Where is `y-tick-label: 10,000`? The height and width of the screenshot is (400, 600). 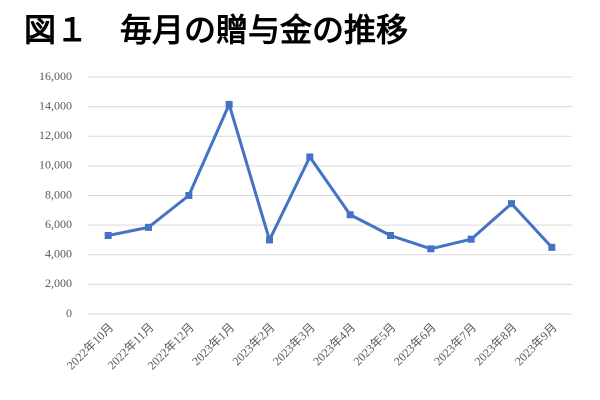
y-tick-label: 10,000 is located at coordinates (55, 165).